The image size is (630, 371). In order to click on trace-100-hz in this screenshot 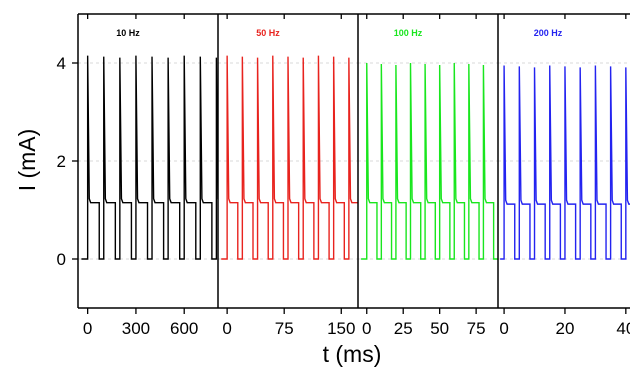, I will do `click(429, 161)`.